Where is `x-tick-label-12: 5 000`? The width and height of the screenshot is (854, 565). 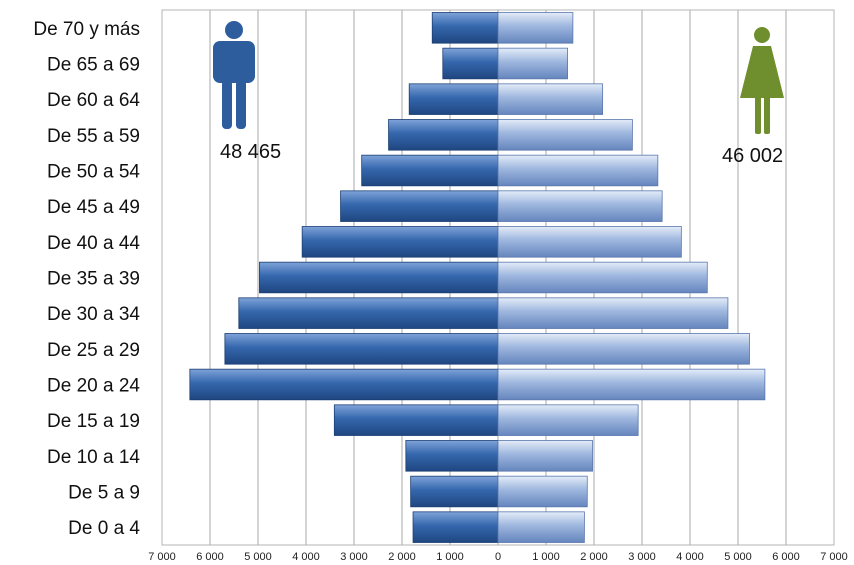 x-tick-label-12: 5 000 is located at coordinates (738, 557).